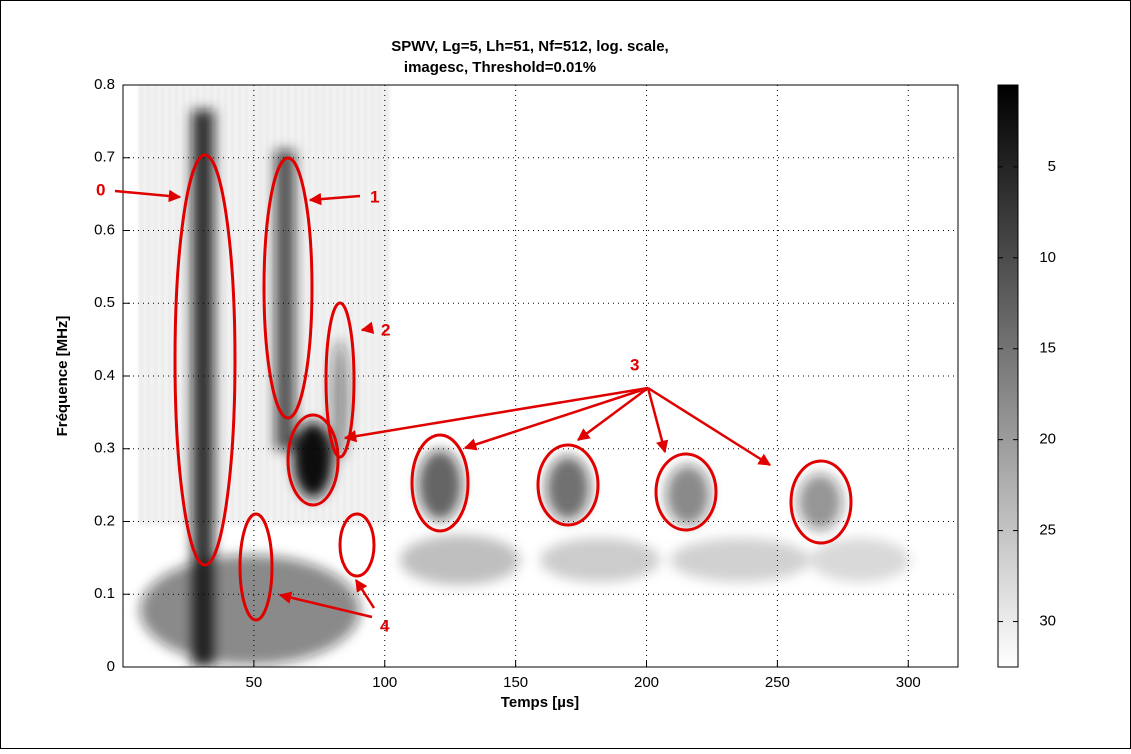 The width and height of the screenshot is (1131, 754). Describe the element at coordinates (634, 364) in the screenshot. I see `annotation-label: 3` at that location.